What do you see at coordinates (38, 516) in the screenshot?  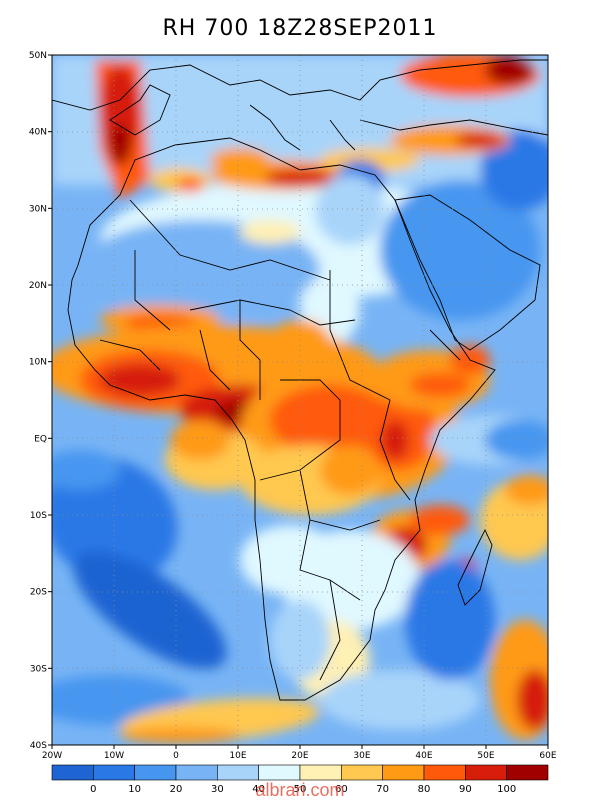 I see `lat-tick-label: 10S` at bounding box center [38, 516].